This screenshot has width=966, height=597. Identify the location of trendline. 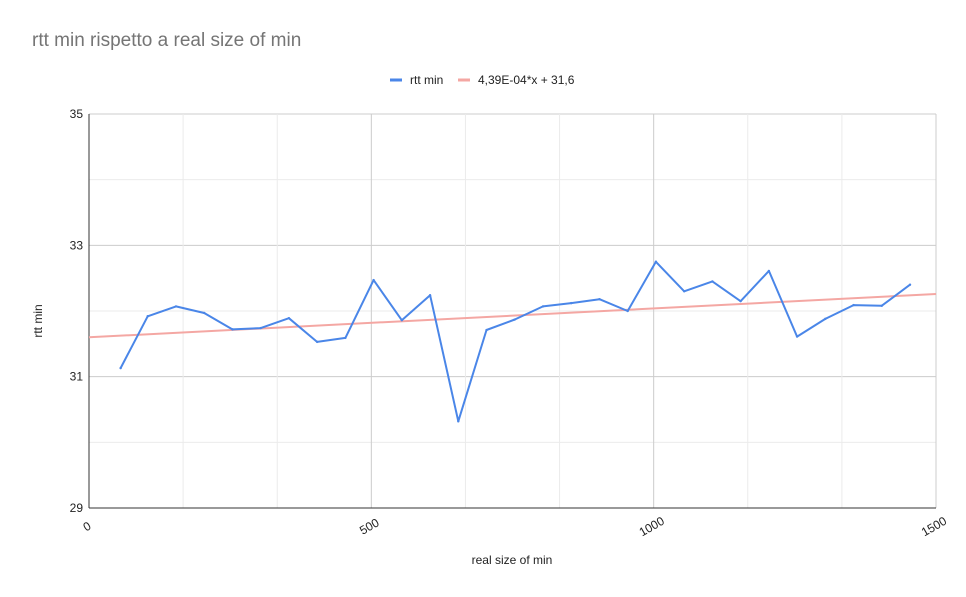
(512, 316).